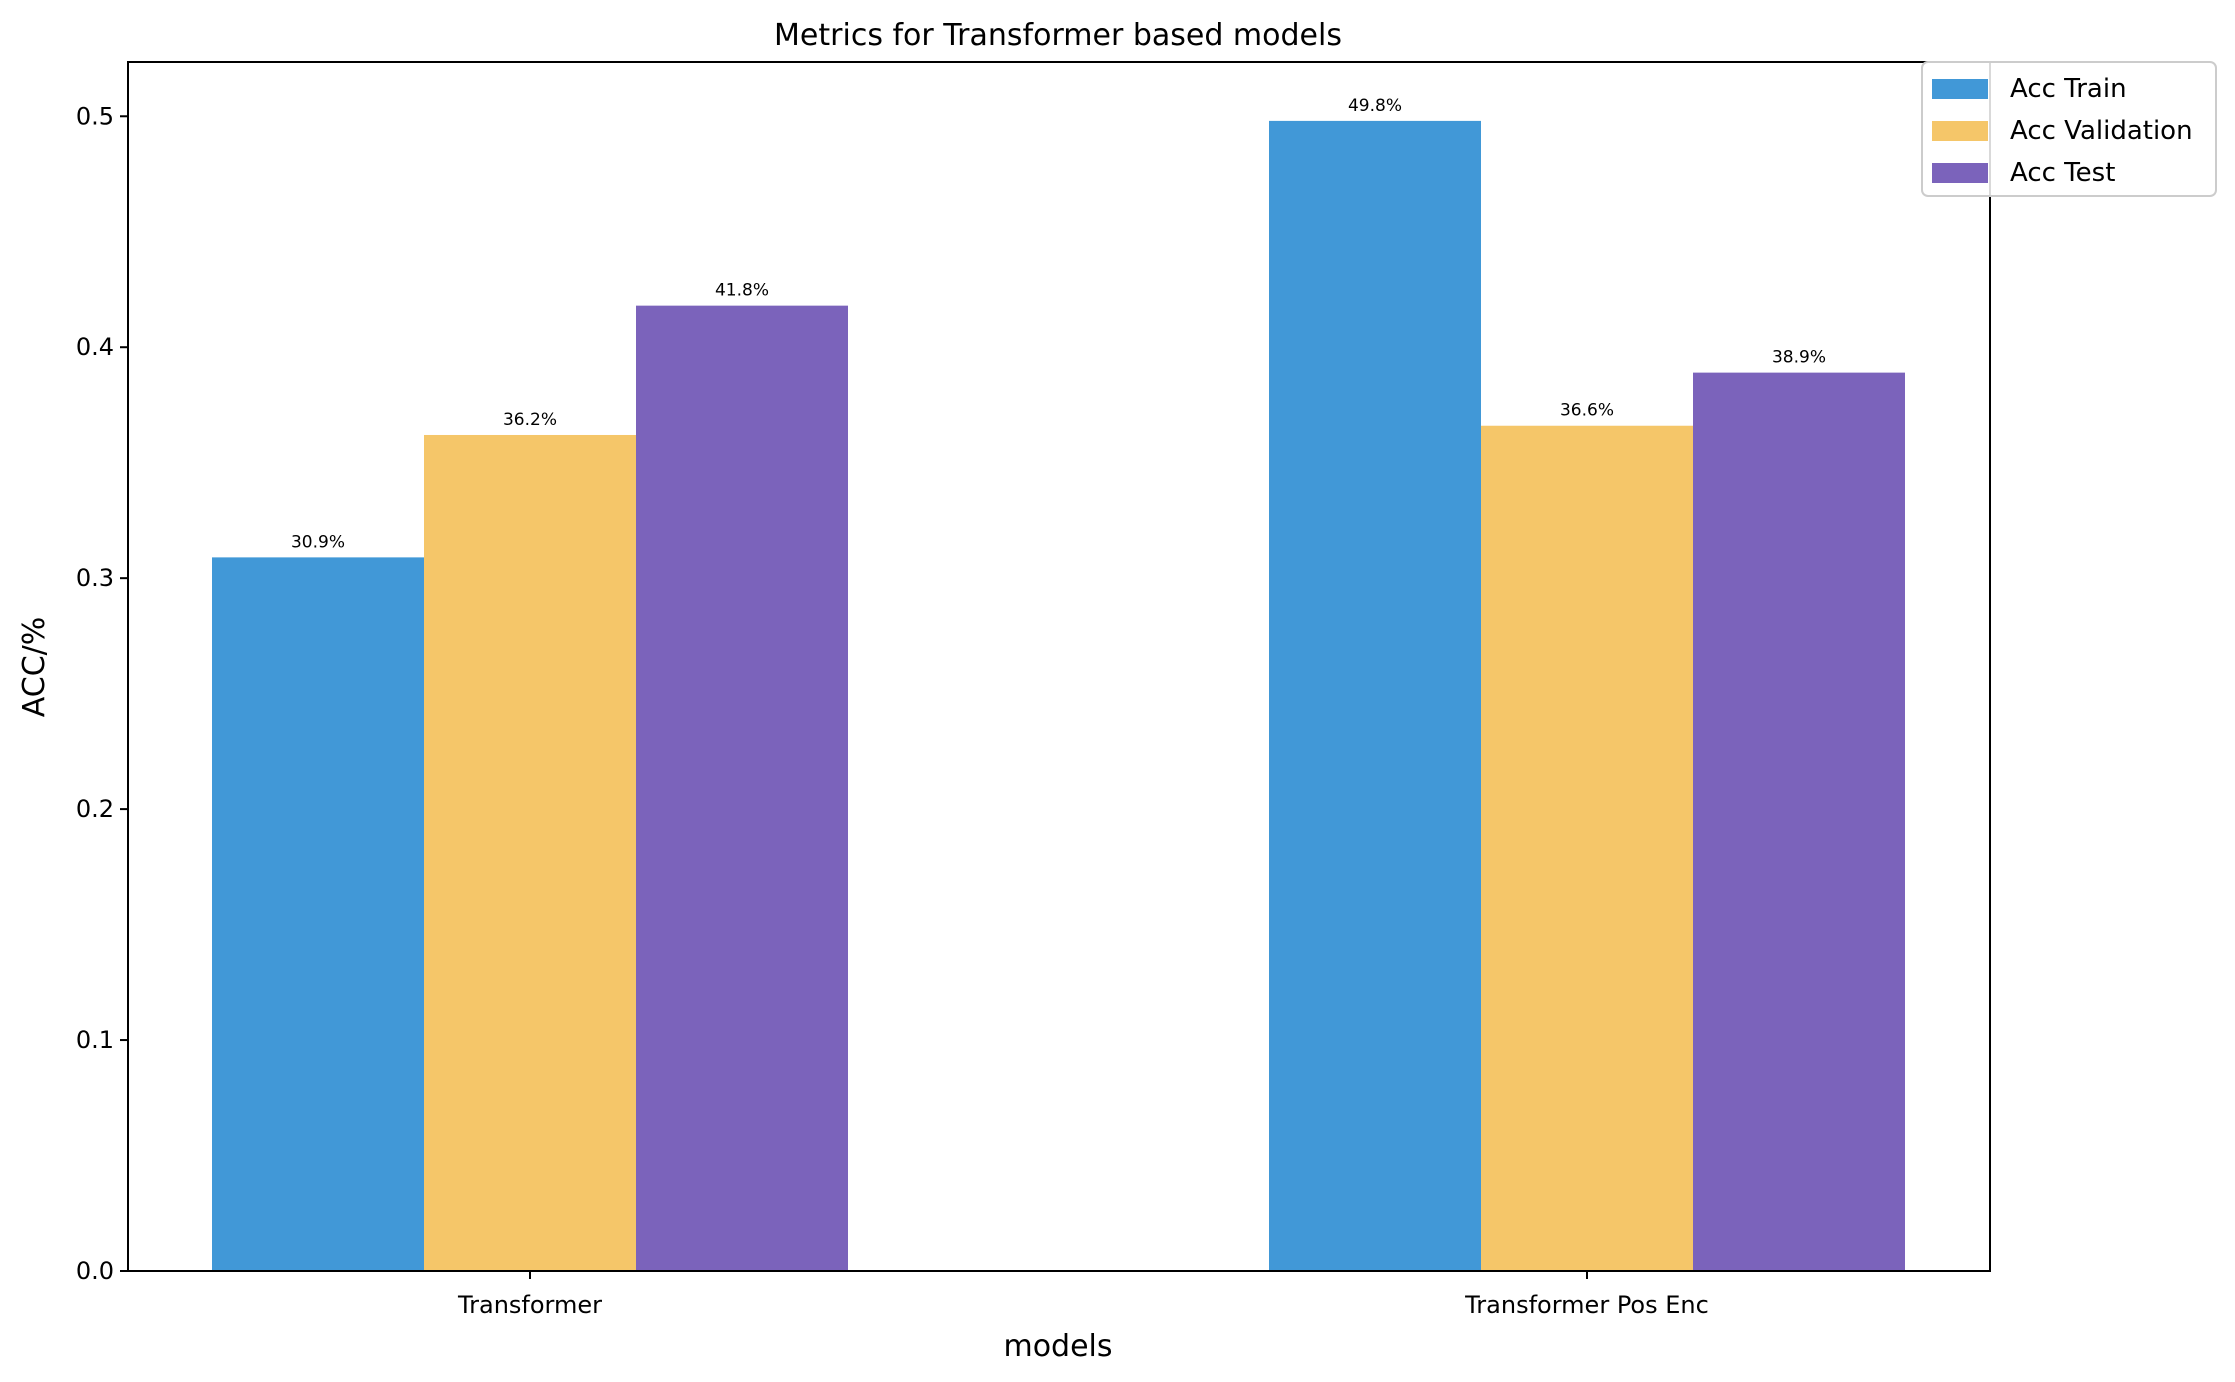  What do you see at coordinates (95, 116) in the screenshot?
I see `y-tick-label: 0.5` at bounding box center [95, 116].